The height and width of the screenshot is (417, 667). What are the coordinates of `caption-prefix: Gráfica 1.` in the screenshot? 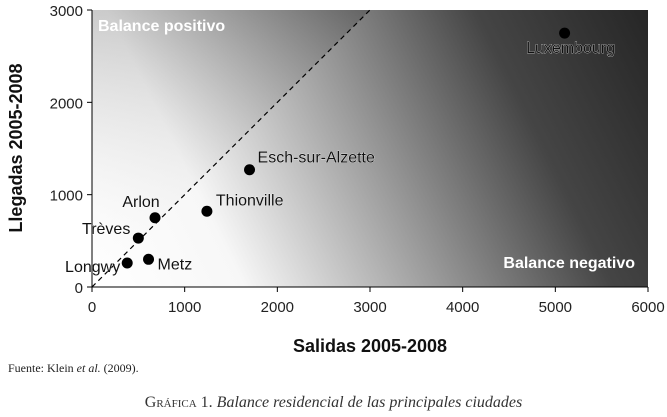 It's located at (178, 402).